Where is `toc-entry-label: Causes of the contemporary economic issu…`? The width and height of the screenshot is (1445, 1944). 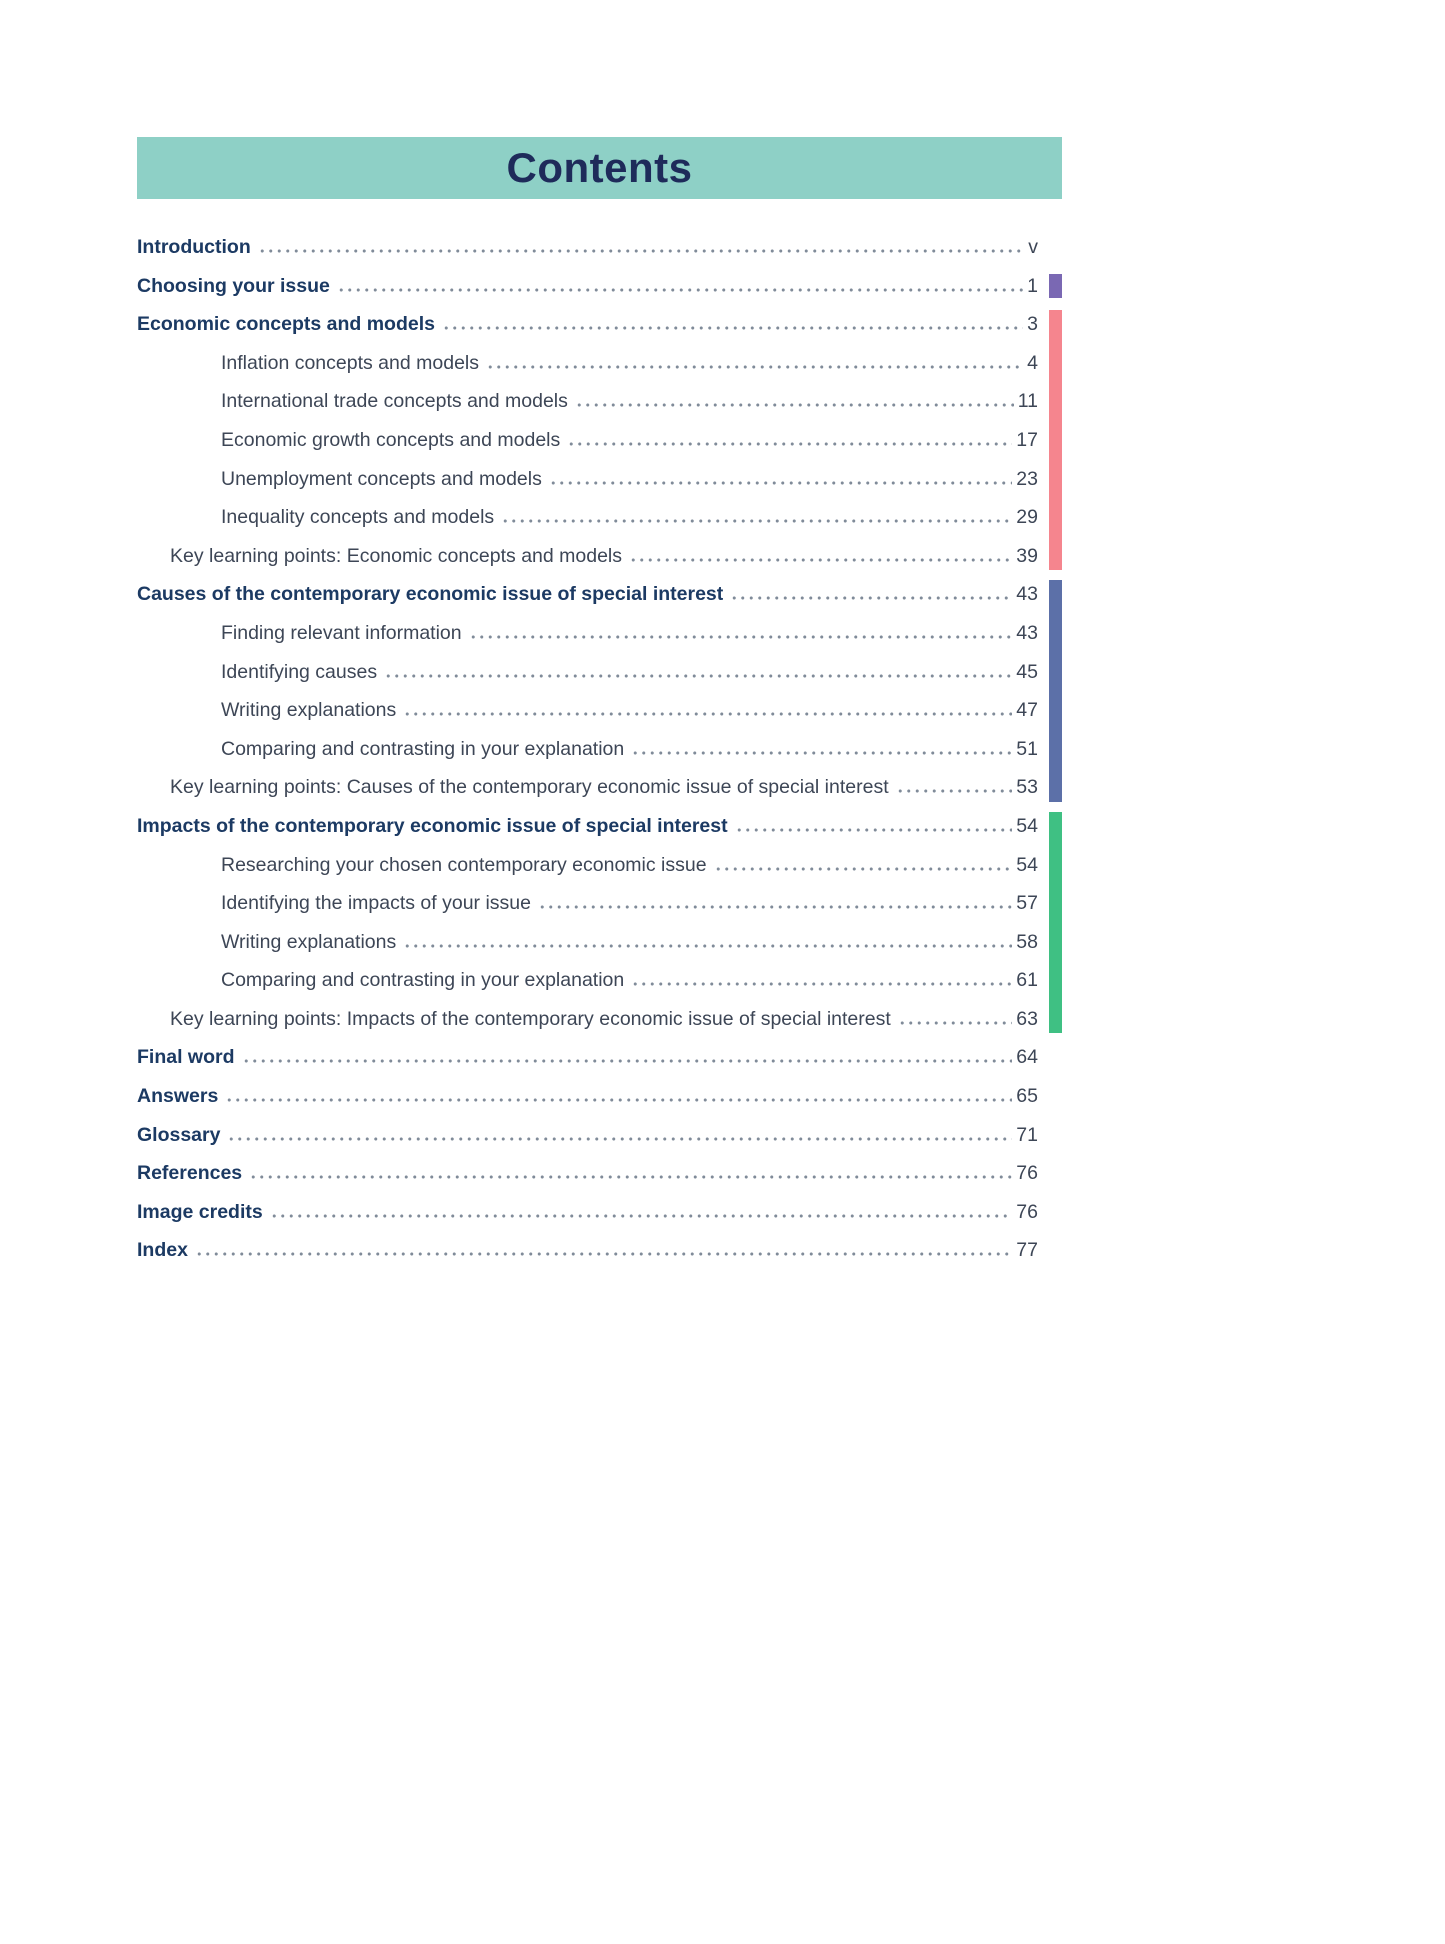
toc-entry-label: Causes of the contemporary economic issu… is located at coordinates (430, 594).